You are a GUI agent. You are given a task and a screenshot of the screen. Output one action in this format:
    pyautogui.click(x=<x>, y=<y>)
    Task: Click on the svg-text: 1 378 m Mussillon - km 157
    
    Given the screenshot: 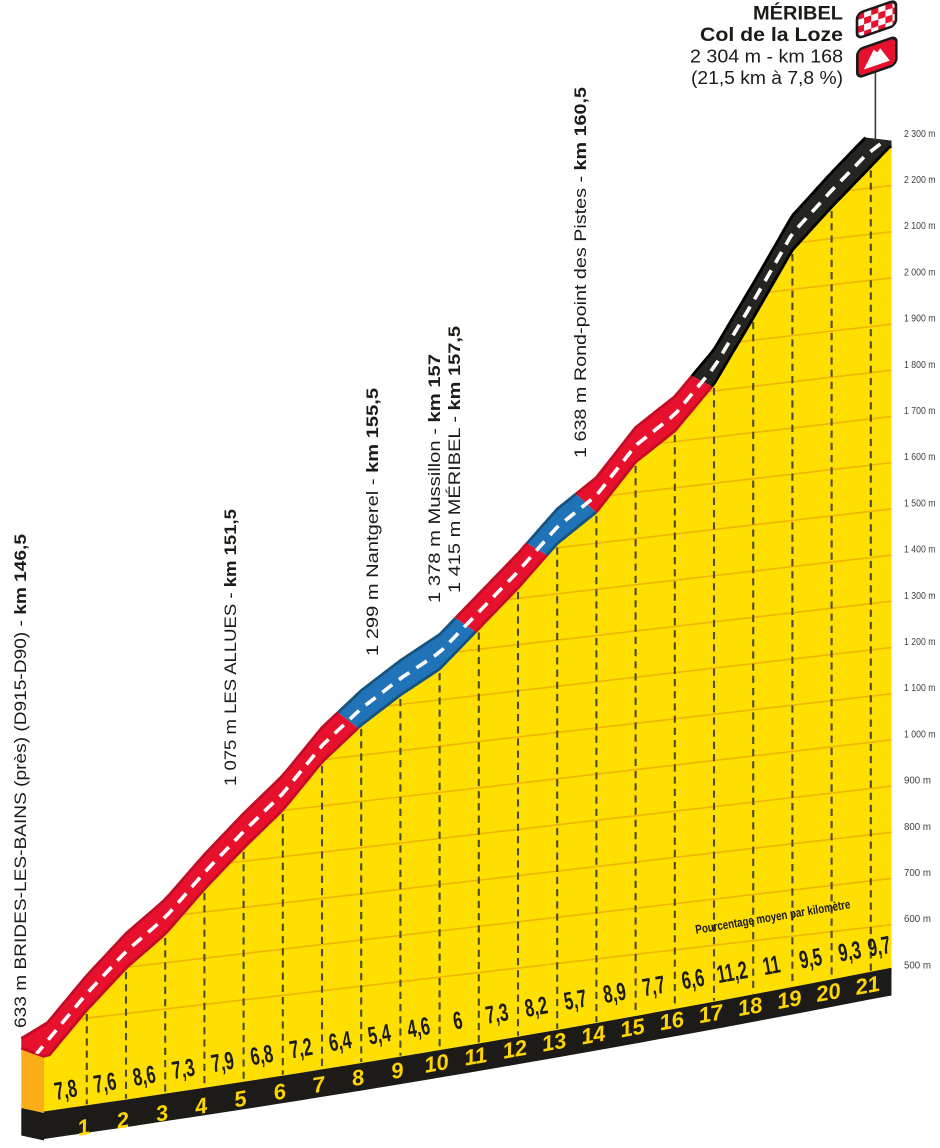 What is the action you would take?
    pyautogui.click(x=434, y=478)
    